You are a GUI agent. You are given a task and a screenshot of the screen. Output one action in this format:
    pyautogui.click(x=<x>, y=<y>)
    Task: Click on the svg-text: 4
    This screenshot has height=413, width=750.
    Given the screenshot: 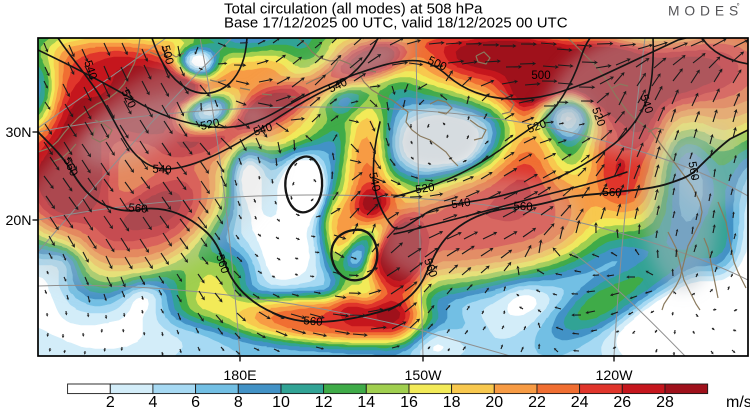 What is the action you would take?
    pyautogui.click(x=152, y=401)
    